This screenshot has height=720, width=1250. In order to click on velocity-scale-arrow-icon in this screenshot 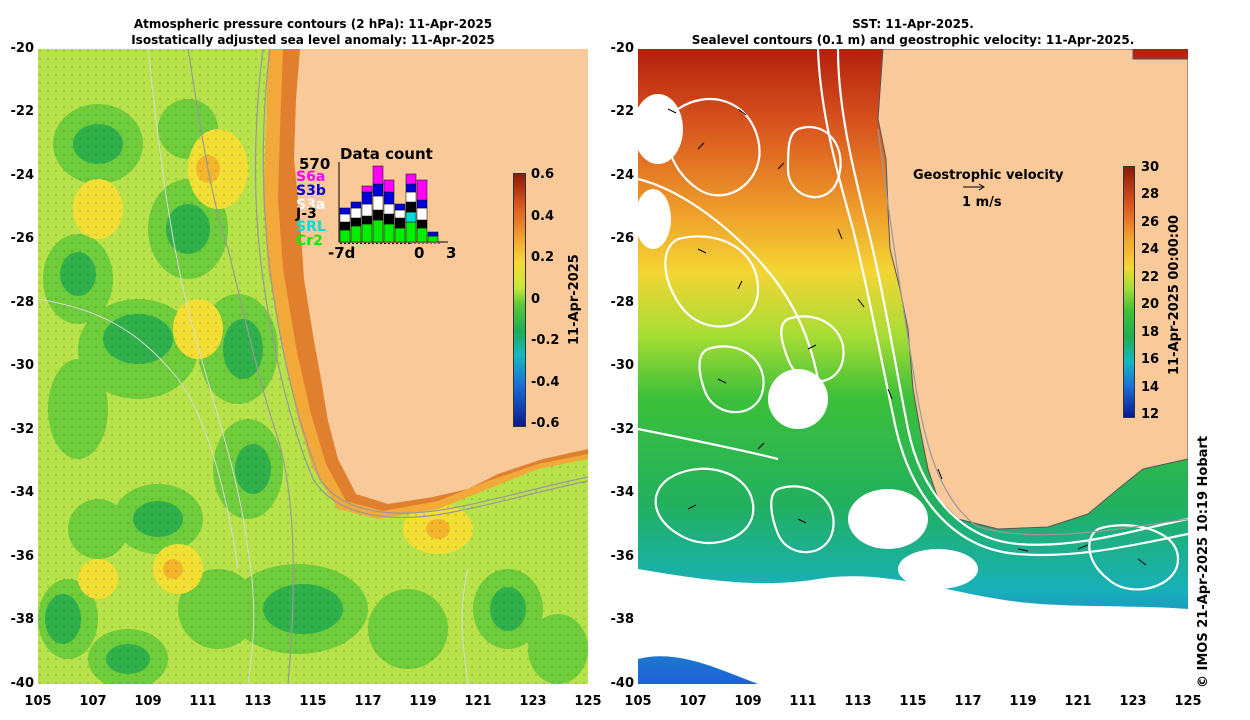, I will do `click(974, 187)`.